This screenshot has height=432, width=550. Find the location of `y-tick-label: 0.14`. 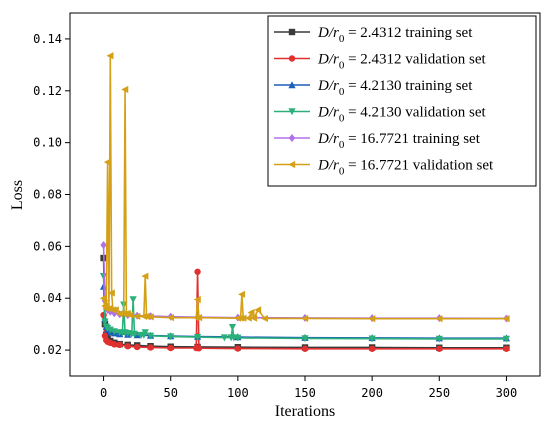

y-tick-label: 0.14 is located at coordinates (47, 39).